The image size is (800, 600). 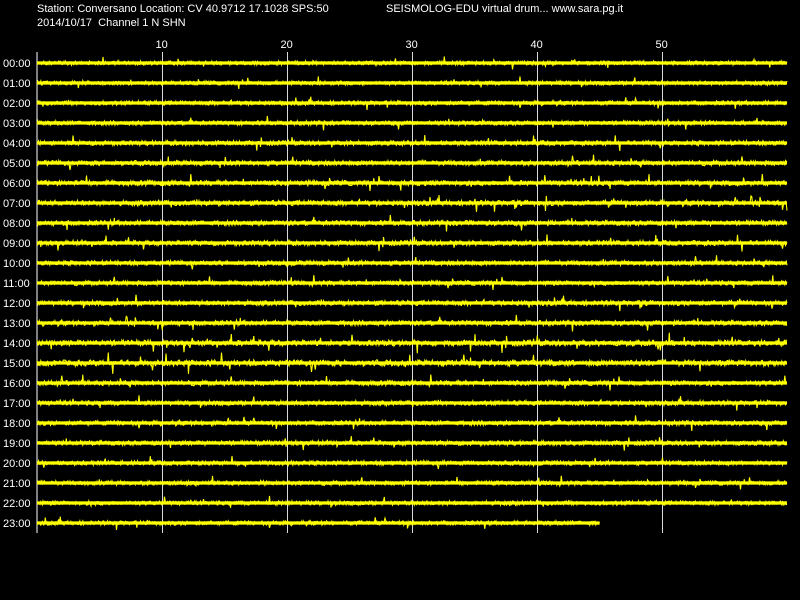 I want to click on row-label: 21:00, so click(x=17, y=484).